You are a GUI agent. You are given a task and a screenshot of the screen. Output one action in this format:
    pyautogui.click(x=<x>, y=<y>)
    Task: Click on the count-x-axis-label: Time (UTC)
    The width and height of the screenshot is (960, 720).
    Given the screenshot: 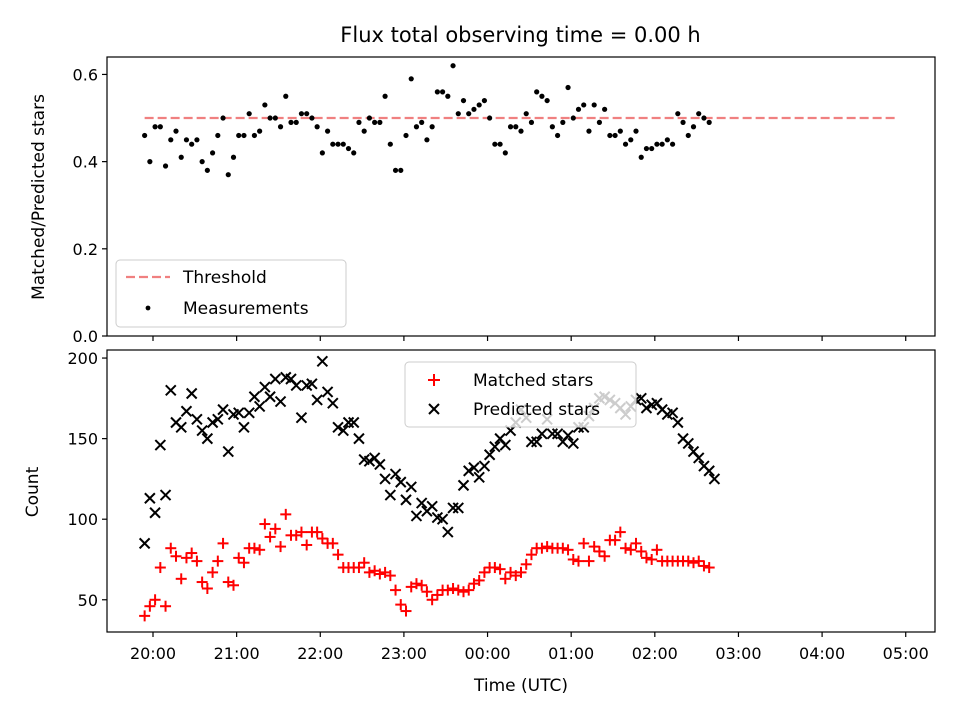 What is the action you would take?
    pyautogui.click(x=520, y=686)
    